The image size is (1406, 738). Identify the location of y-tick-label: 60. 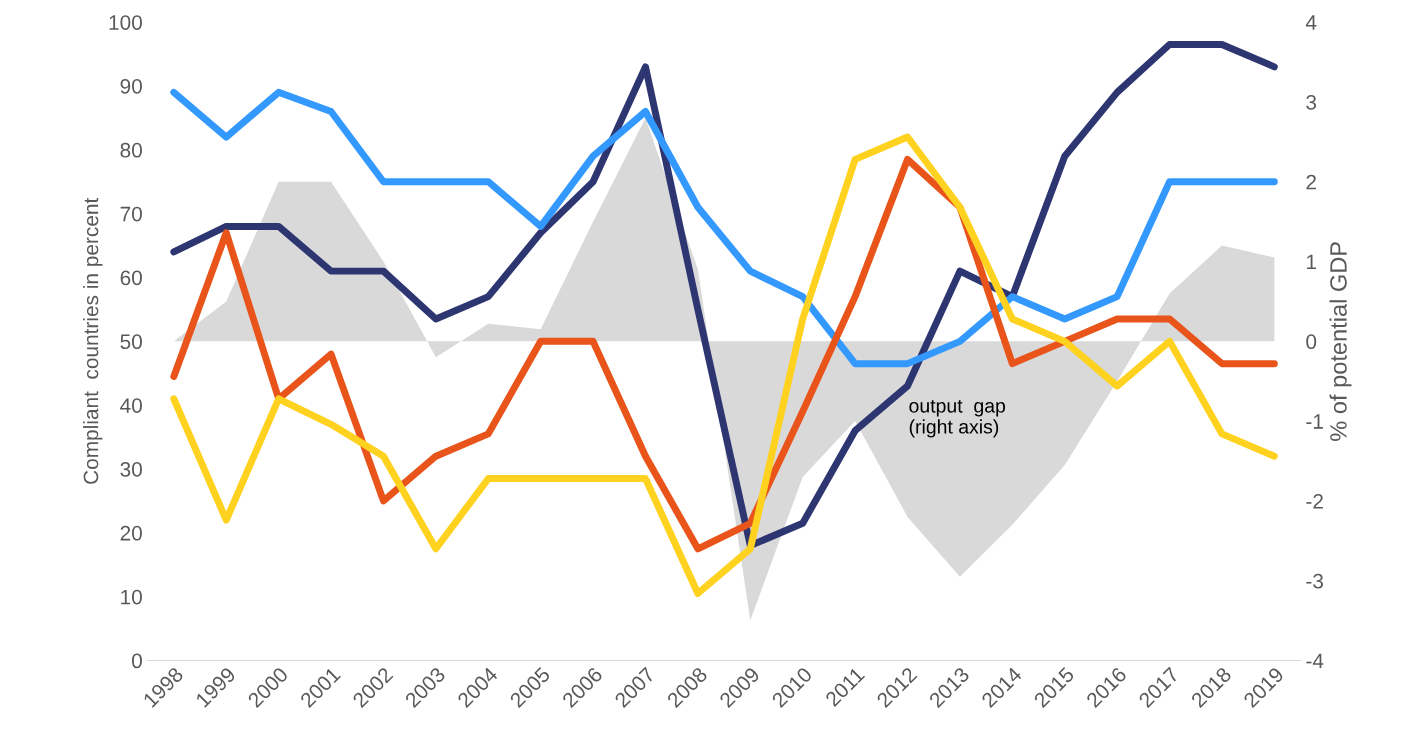
(131, 278).